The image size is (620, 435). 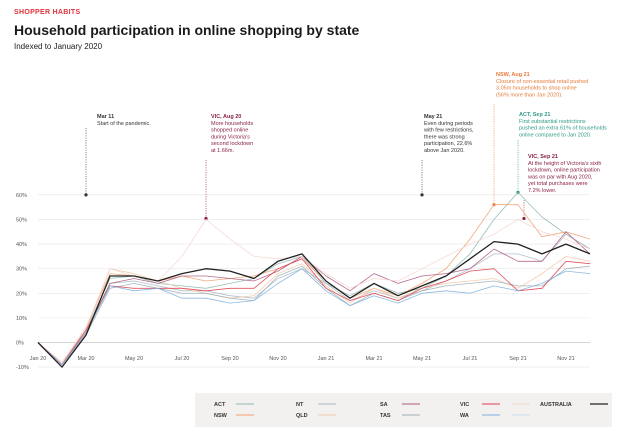 I want to click on legend-label: TAS, so click(x=385, y=416).